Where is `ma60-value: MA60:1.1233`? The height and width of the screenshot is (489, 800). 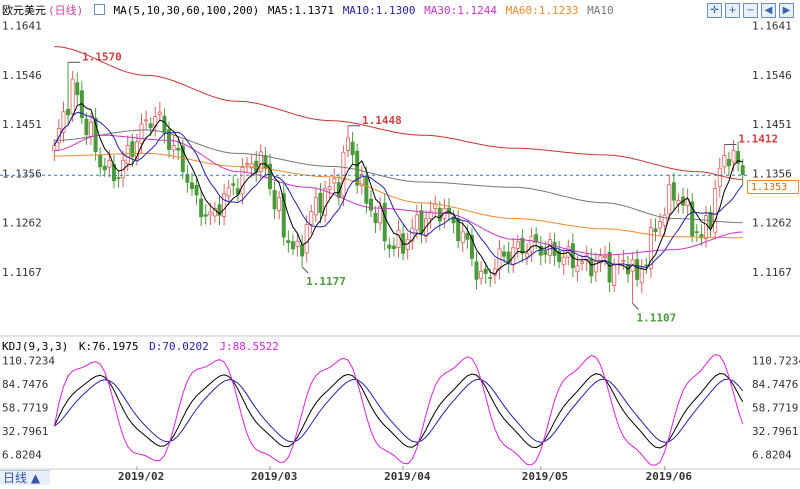 ma60-value: MA60:1.1233 is located at coordinates (542, 10).